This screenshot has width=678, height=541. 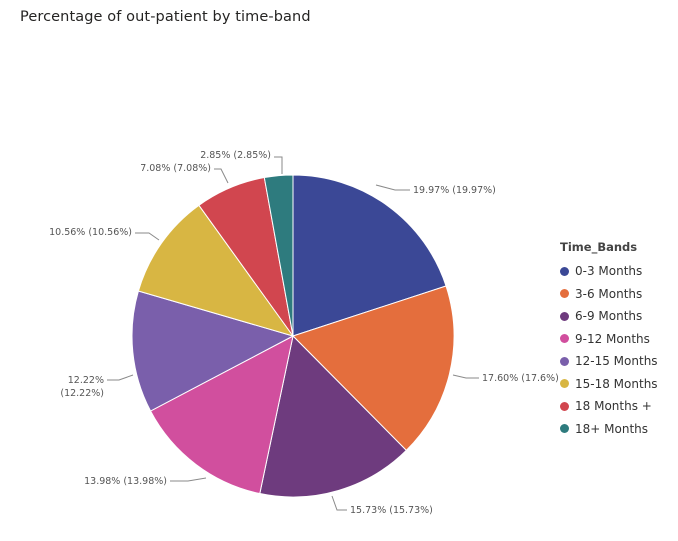 What do you see at coordinates (90, 232) in the screenshot?
I see `data-label: 10.56% (10.56%)` at bounding box center [90, 232].